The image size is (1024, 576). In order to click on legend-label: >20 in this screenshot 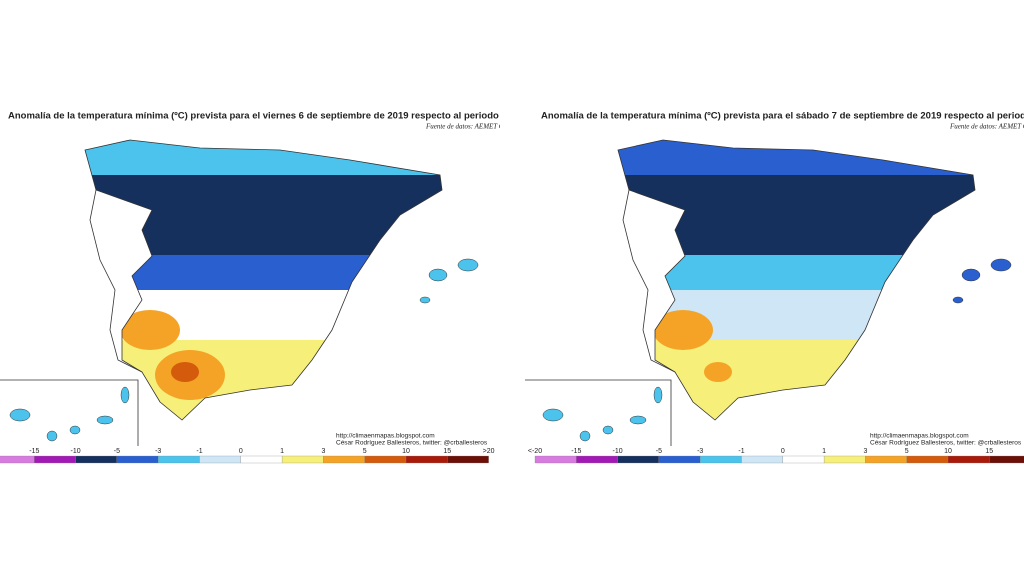, I will do `click(489, 451)`.